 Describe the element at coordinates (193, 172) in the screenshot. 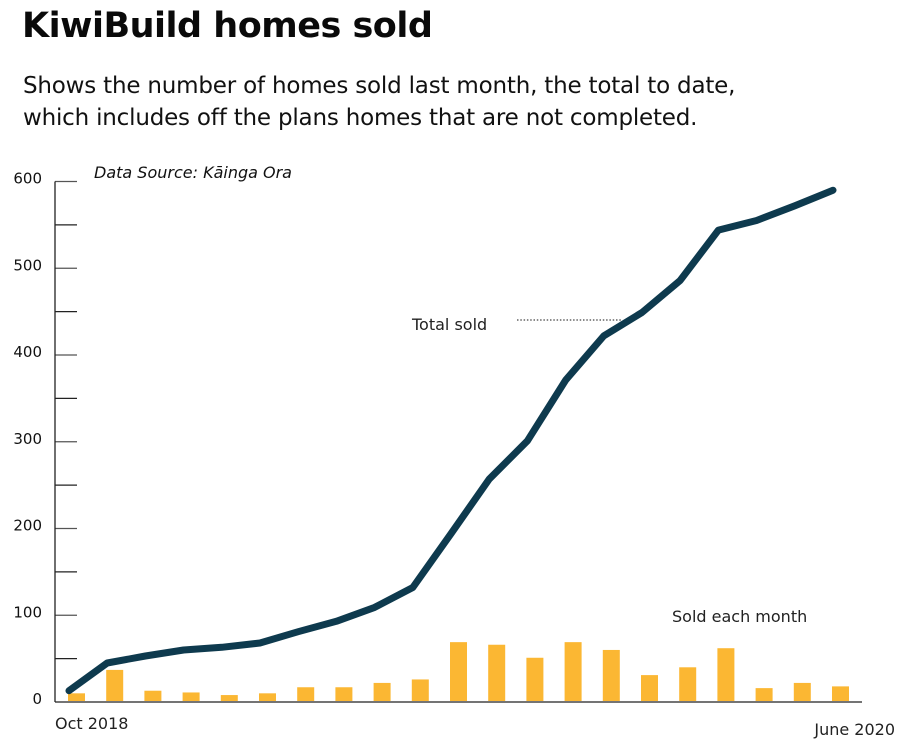

I see `data-source-label: Data Source: Kāinga Ora` at that location.